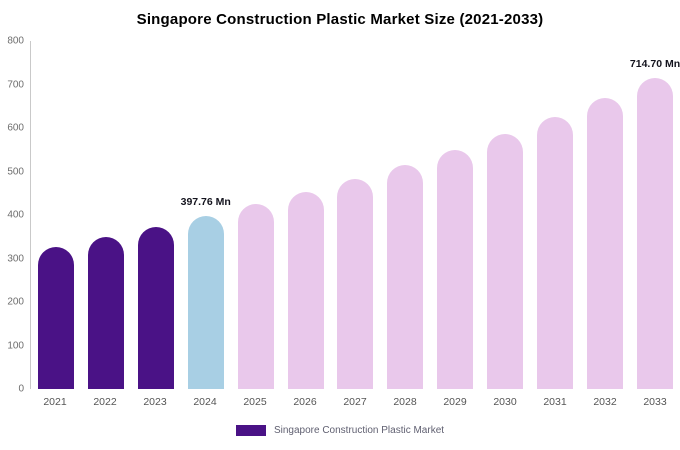  What do you see at coordinates (205, 302) in the screenshot?
I see `bar-2024` at bounding box center [205, 302].